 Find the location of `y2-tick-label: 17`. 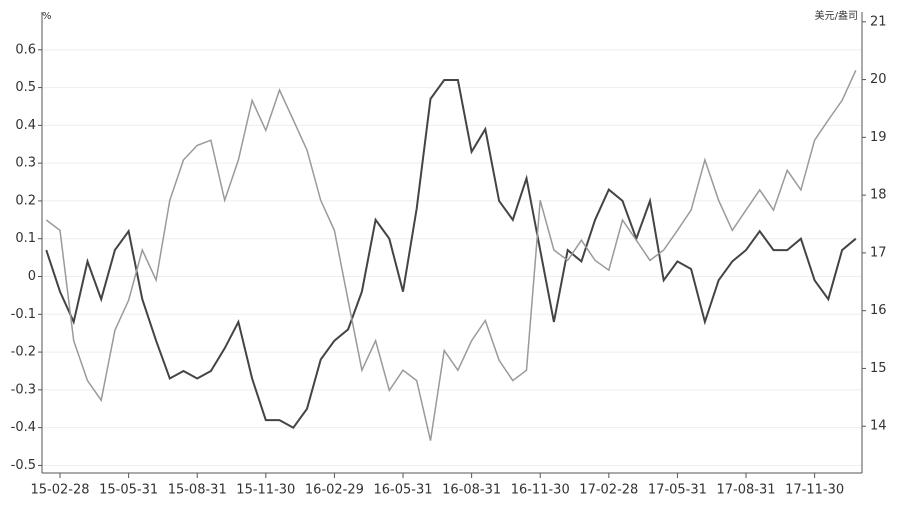

y2-tick-label: 17 is located at coordinates (878, 252).